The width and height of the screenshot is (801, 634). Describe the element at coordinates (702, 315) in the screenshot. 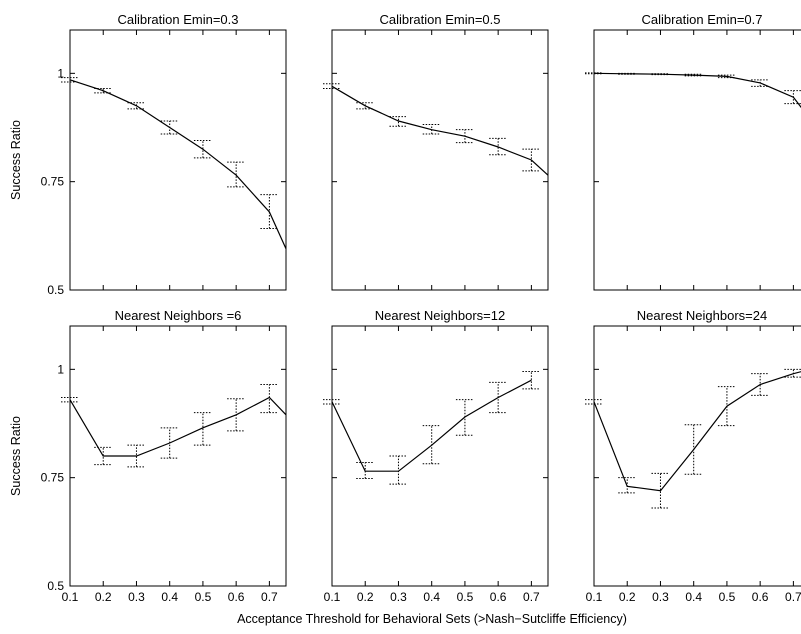

I see `panel-title: Nearest Neighbors=24` at that location.